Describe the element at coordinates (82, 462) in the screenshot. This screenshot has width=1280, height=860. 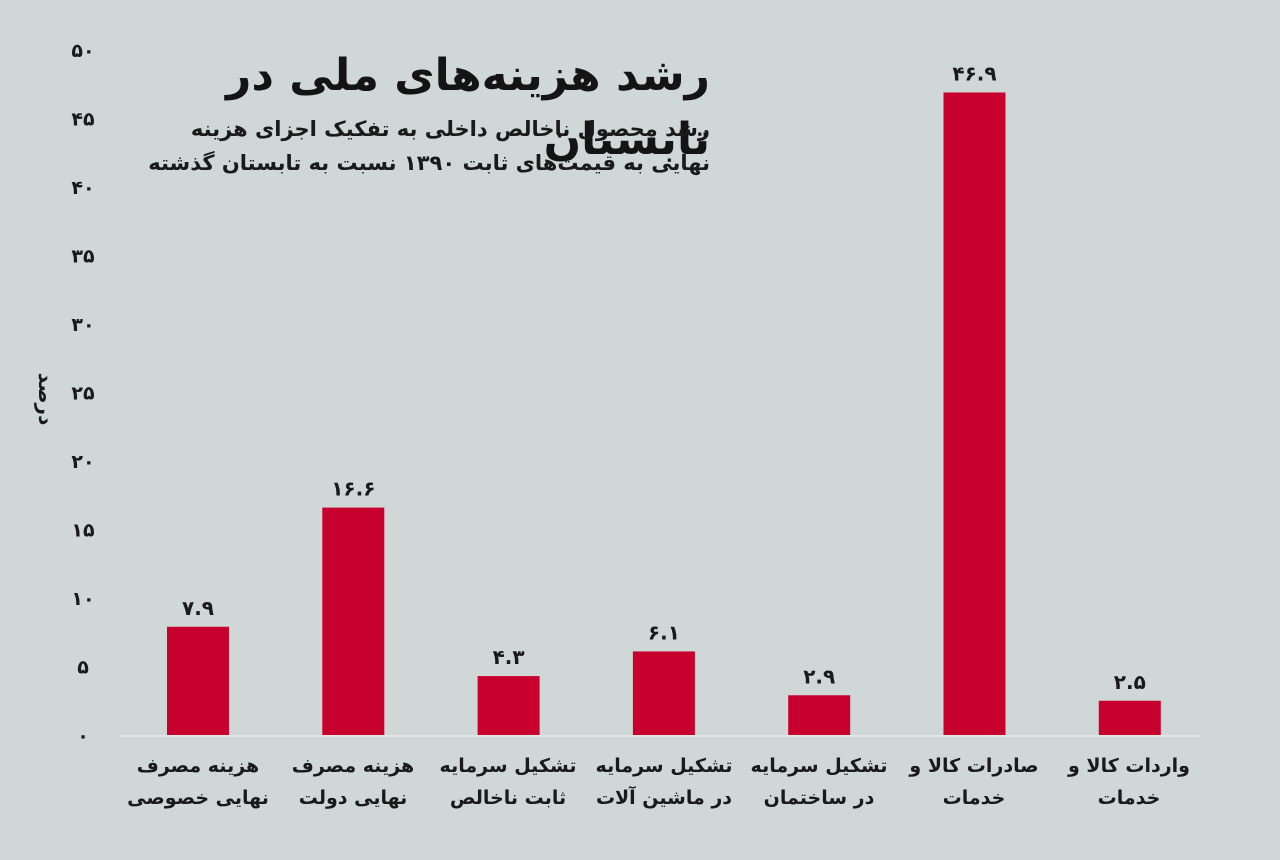
I see `y-tick-label: ۲۰` at that location.